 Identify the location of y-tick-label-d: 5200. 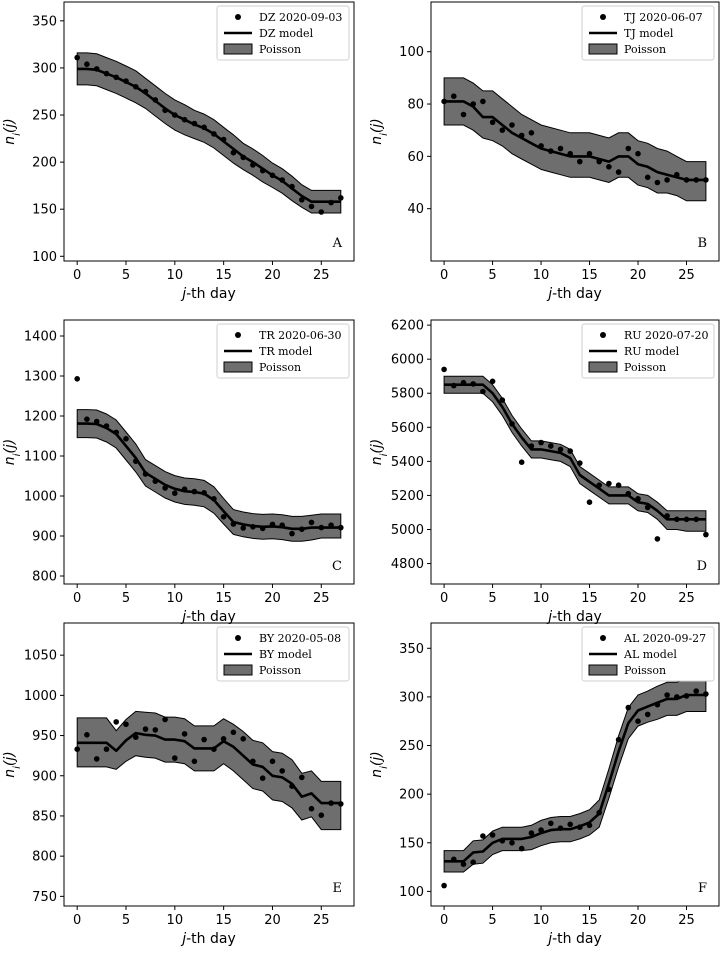
(407, 496).